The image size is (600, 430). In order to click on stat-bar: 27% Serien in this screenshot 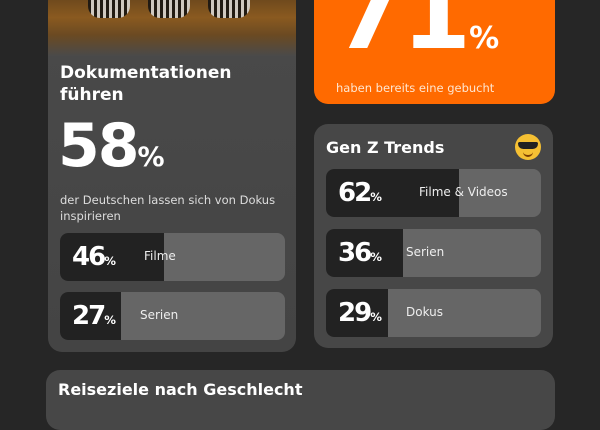, I will do `click(172, 316)`.